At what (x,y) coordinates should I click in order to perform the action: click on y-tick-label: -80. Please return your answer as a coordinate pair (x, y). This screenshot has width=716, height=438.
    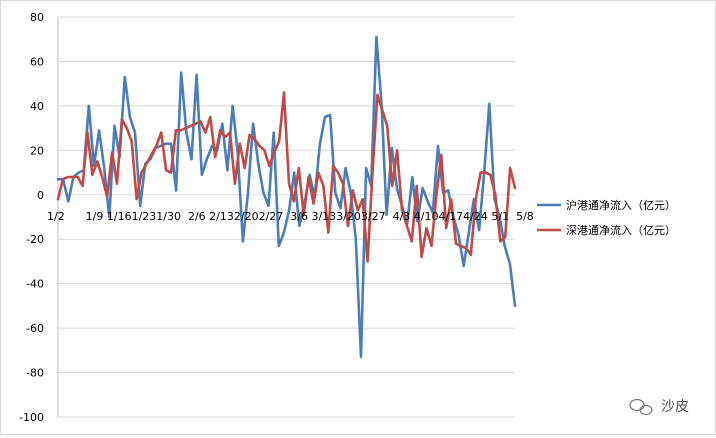
    Looking at the image, I should click on (35, 373).